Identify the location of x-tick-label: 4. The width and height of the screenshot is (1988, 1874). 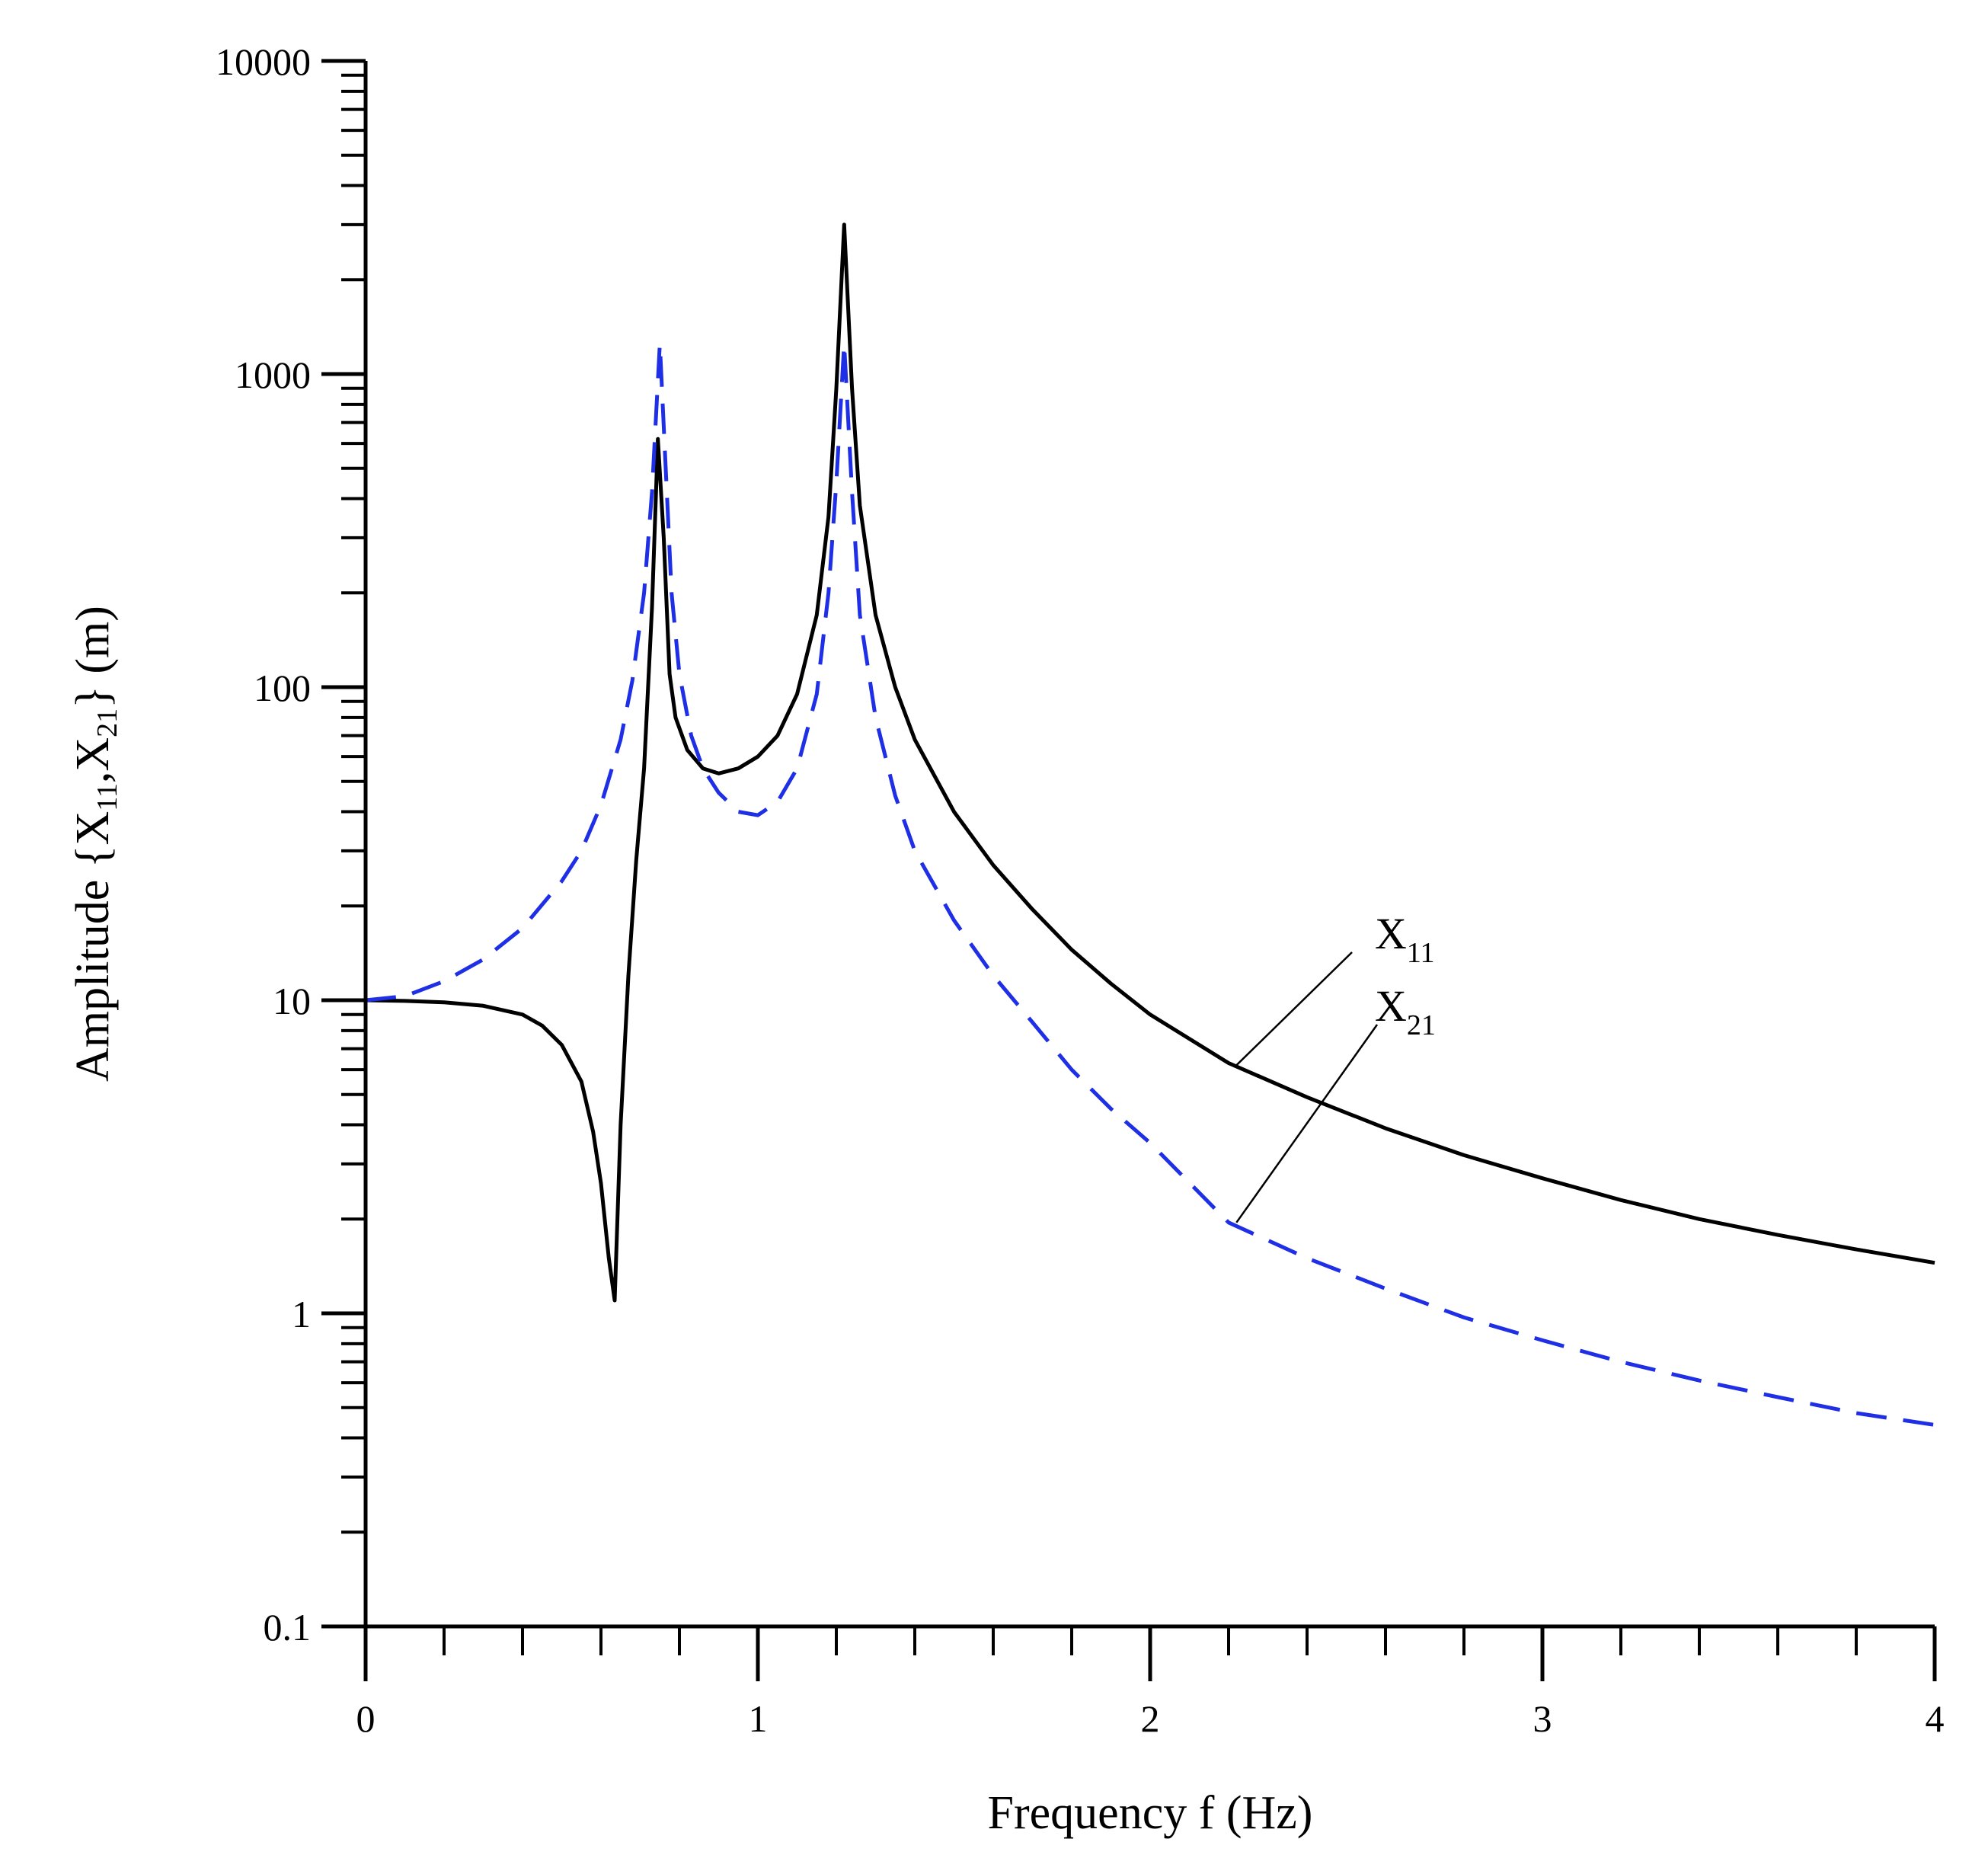
(1936, 1718).